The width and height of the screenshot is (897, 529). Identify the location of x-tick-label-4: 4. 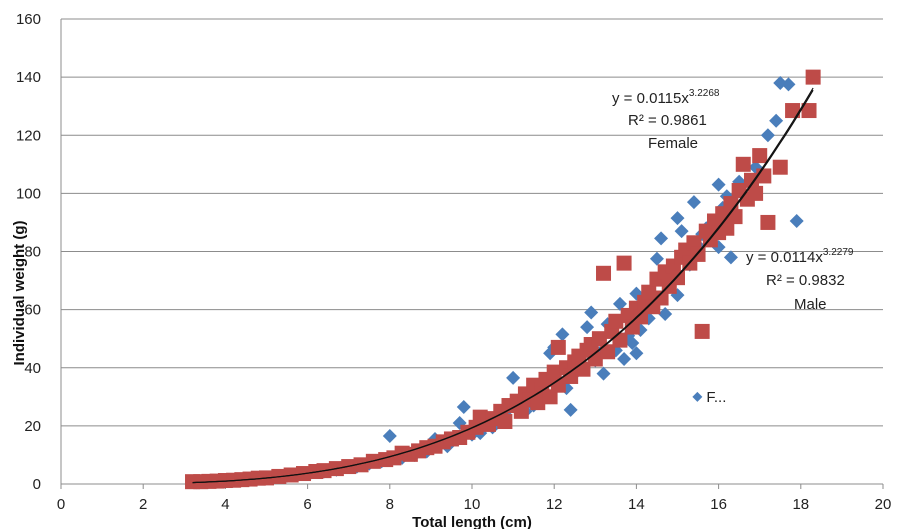
(225, 504).